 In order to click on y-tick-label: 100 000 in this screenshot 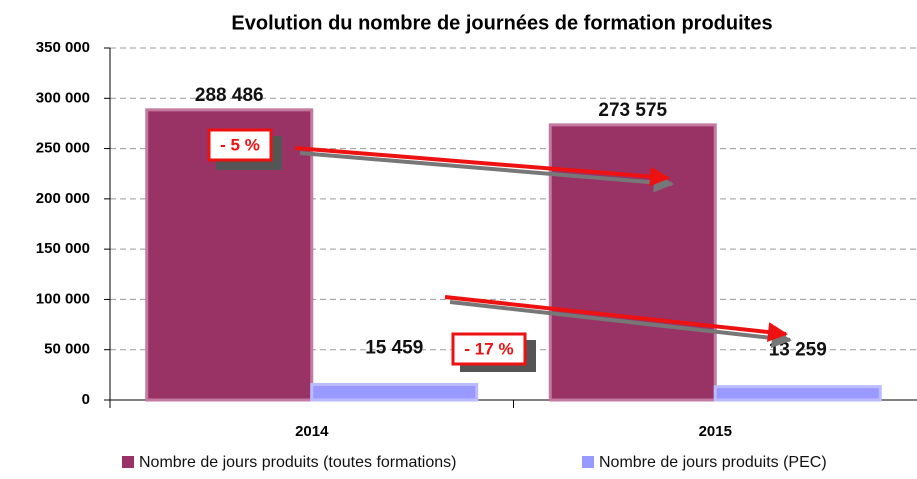, I will do `click(63, 298)`.